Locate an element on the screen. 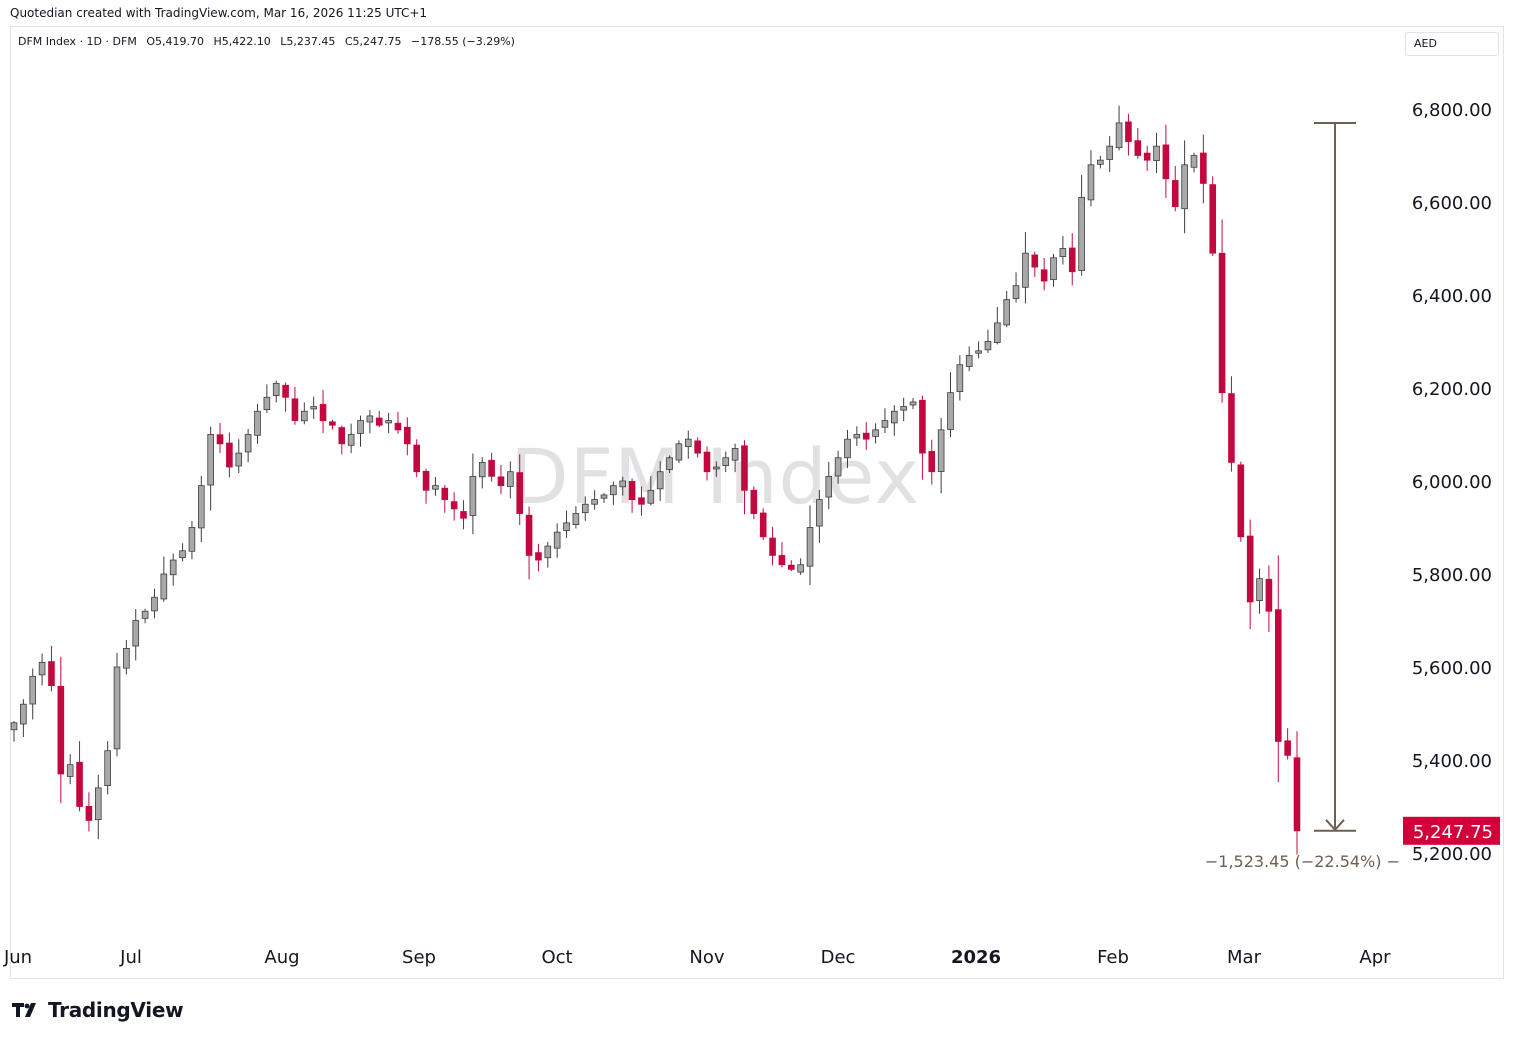  x-tick-label: Mar is located at coordinates (1244, 957).